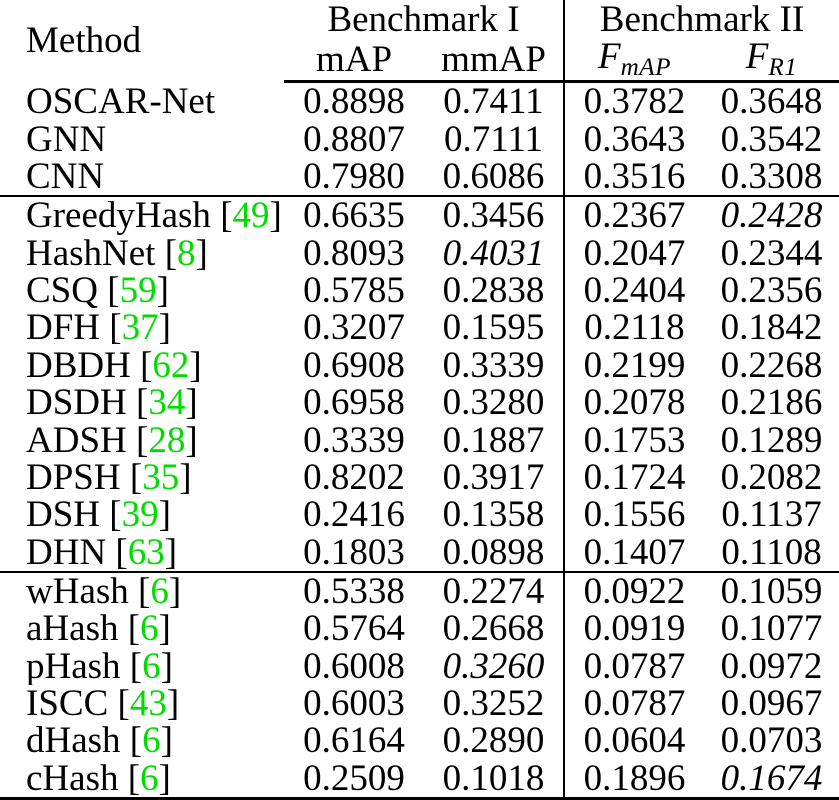 The width and height of the screenshot is (839, 800). I want to click on fmap-symbol: F, so click(609, 57).